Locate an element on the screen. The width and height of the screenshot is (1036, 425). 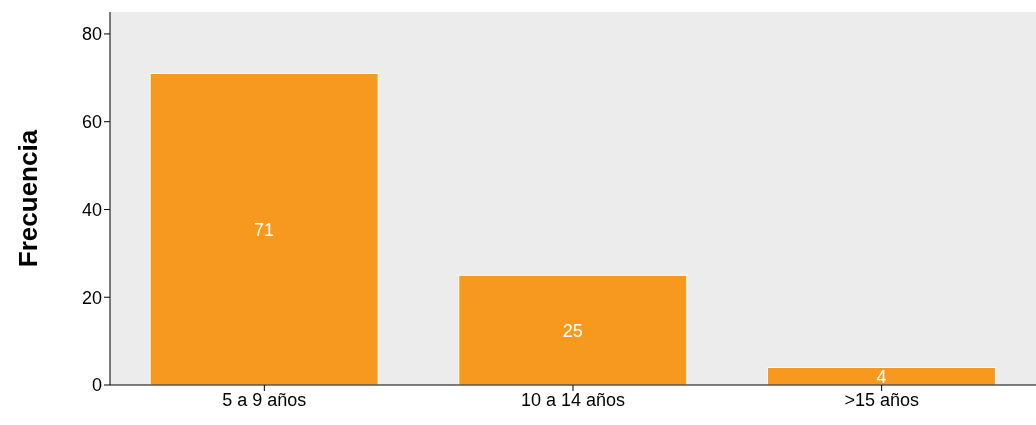
y-tick-label: 20 is located at coordinates (91, 297).